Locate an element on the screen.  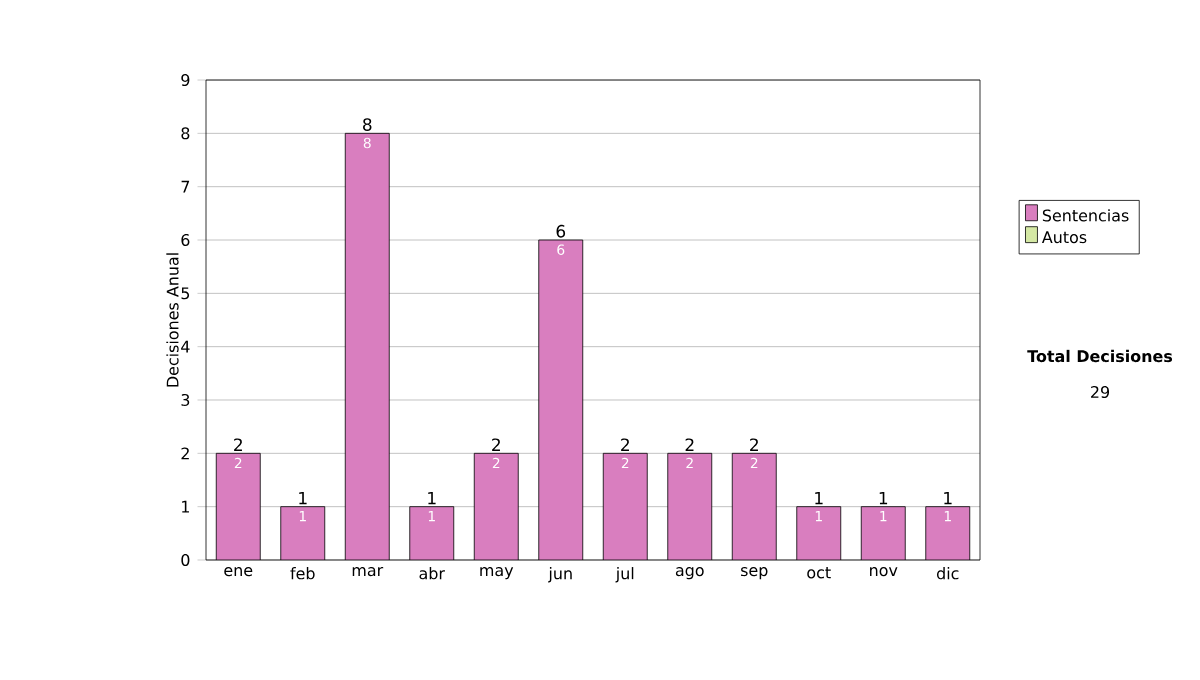
total-label: 6 is located at coordinates (561, 231).